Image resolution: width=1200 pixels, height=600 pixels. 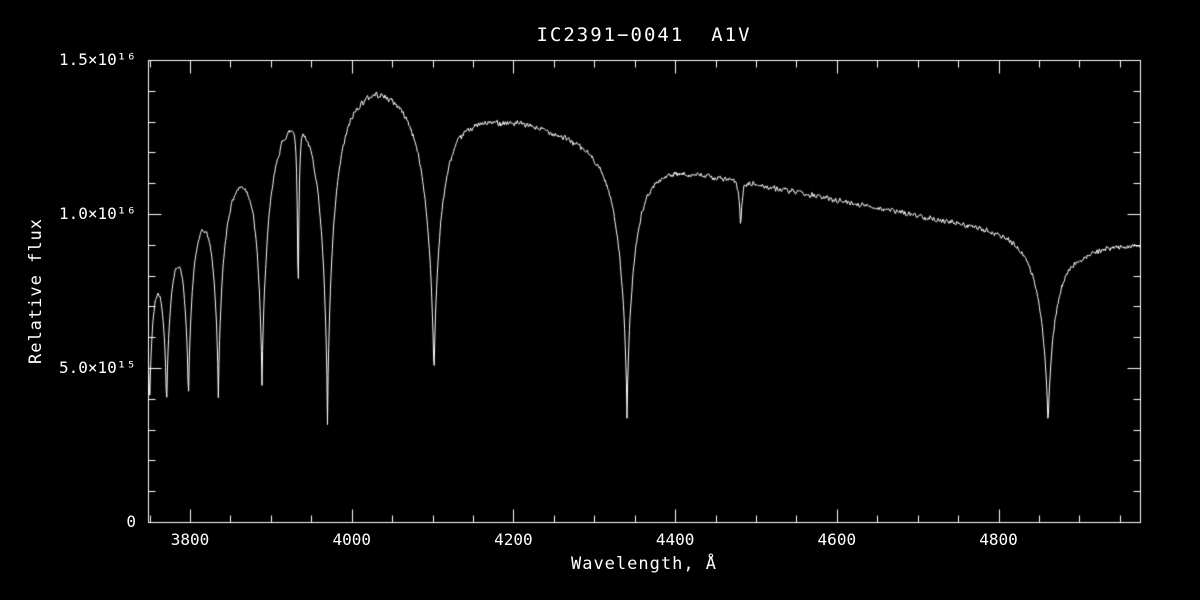 What do you see at coordinates (97, 59) in the screenshot?
I see `y-tick-label: 1.5×10¹⁶` at bounding box center [97, 59].